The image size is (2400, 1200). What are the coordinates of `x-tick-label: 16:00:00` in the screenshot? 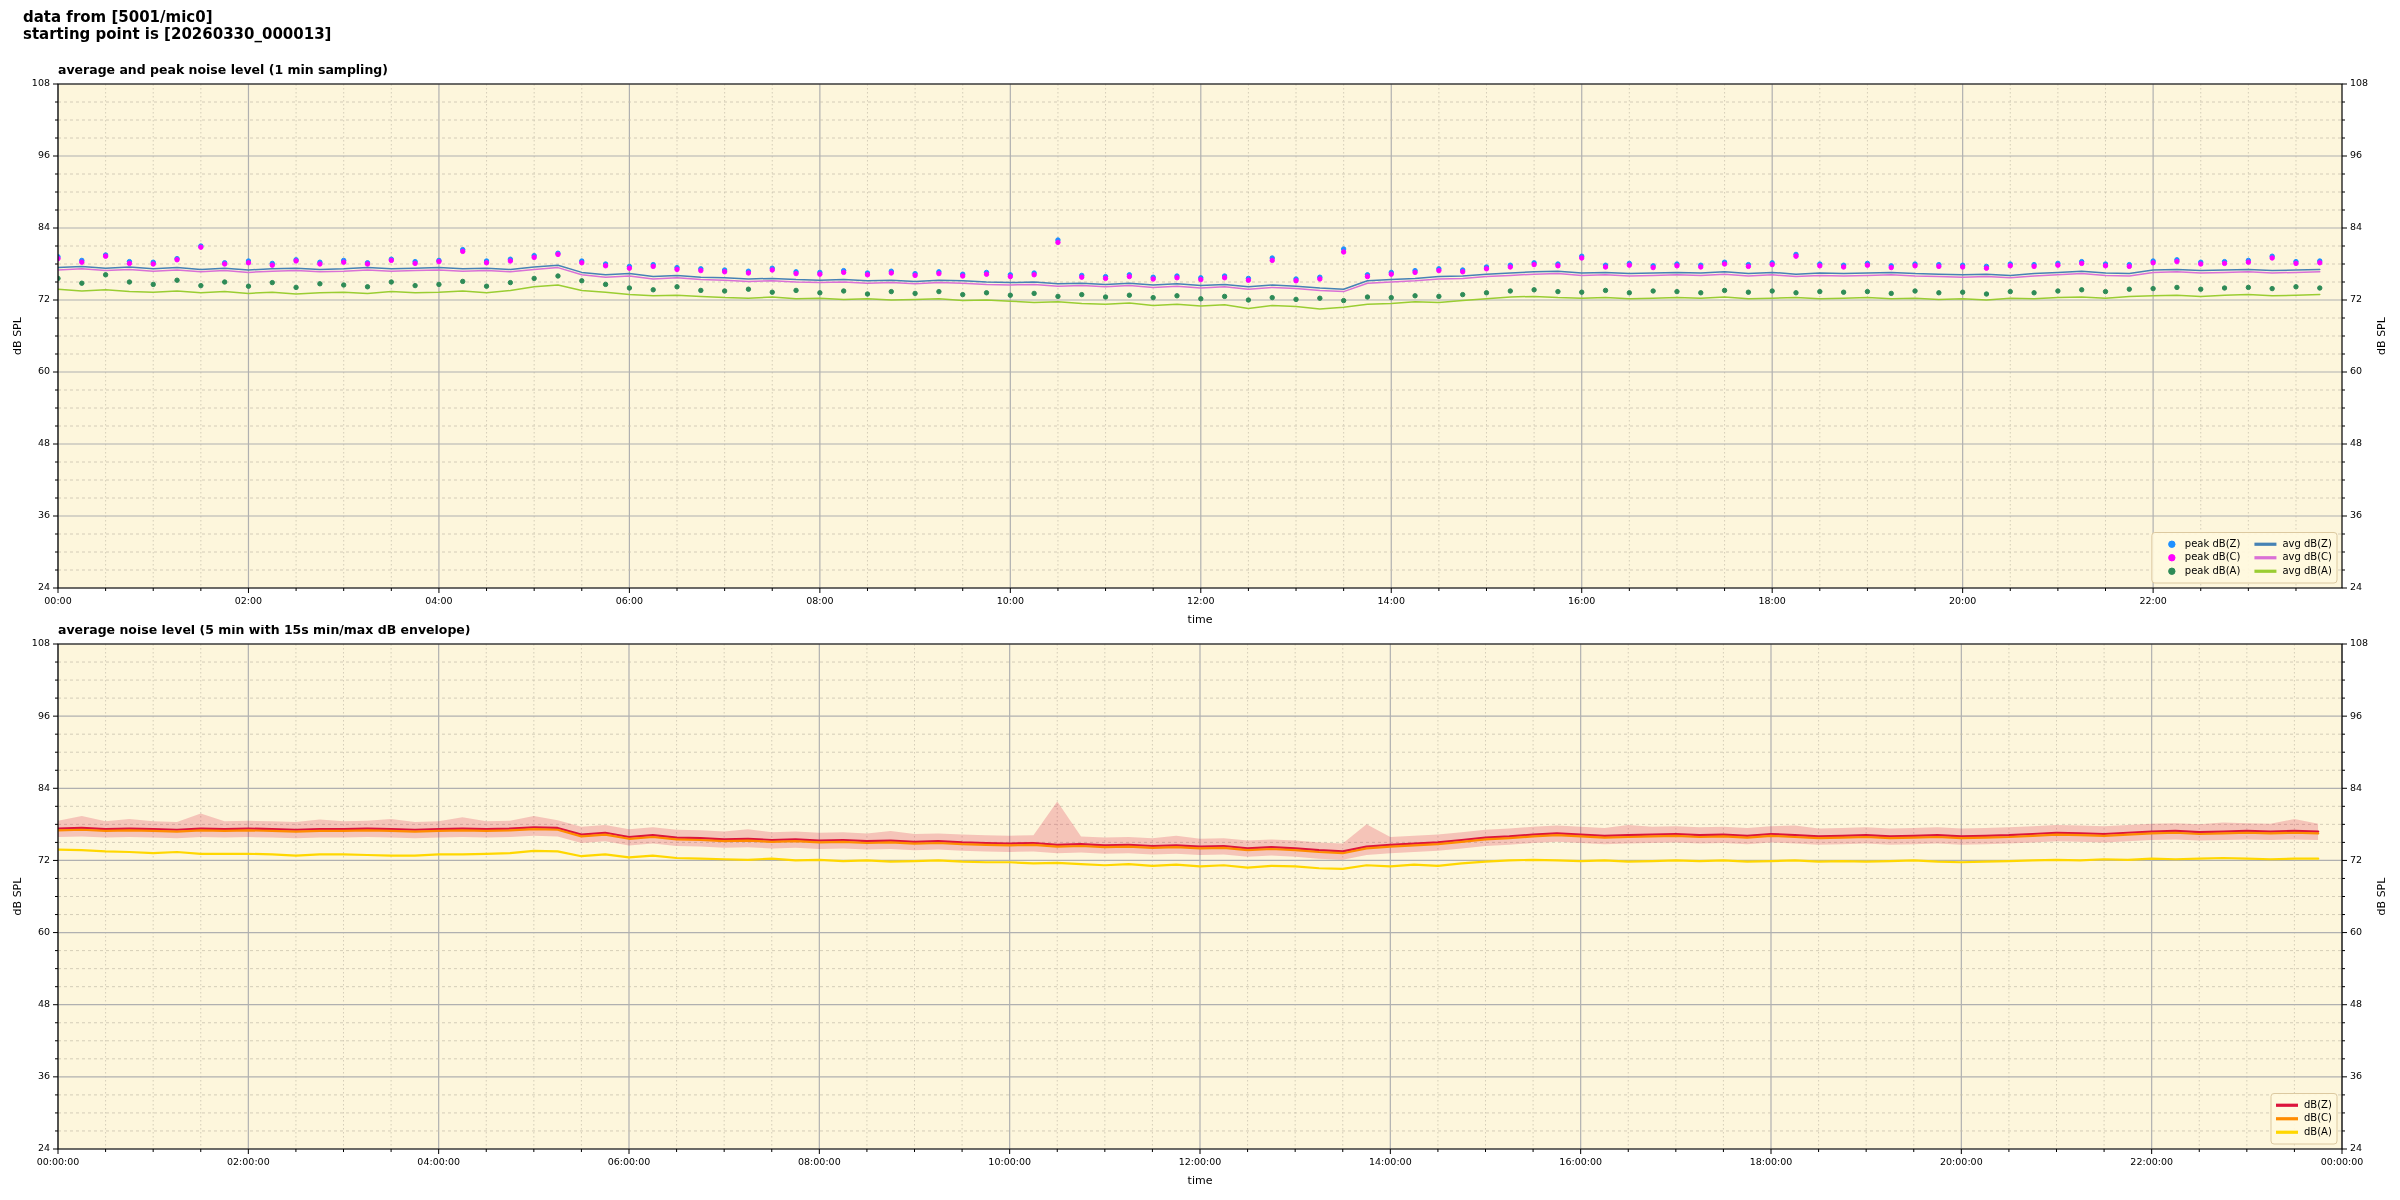 It's located at (1580, 1162).